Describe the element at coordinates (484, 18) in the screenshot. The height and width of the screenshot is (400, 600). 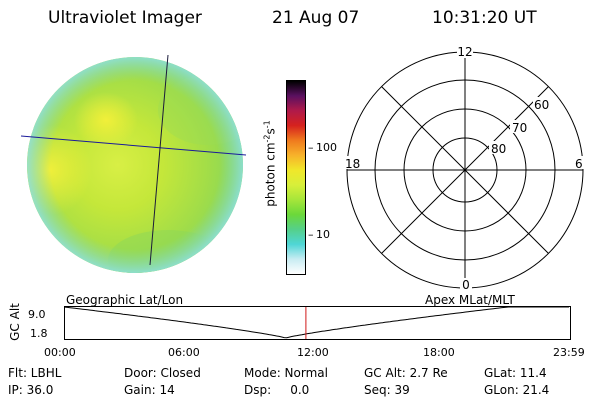
I see `time-label: 10:31:20 UT` at that location.